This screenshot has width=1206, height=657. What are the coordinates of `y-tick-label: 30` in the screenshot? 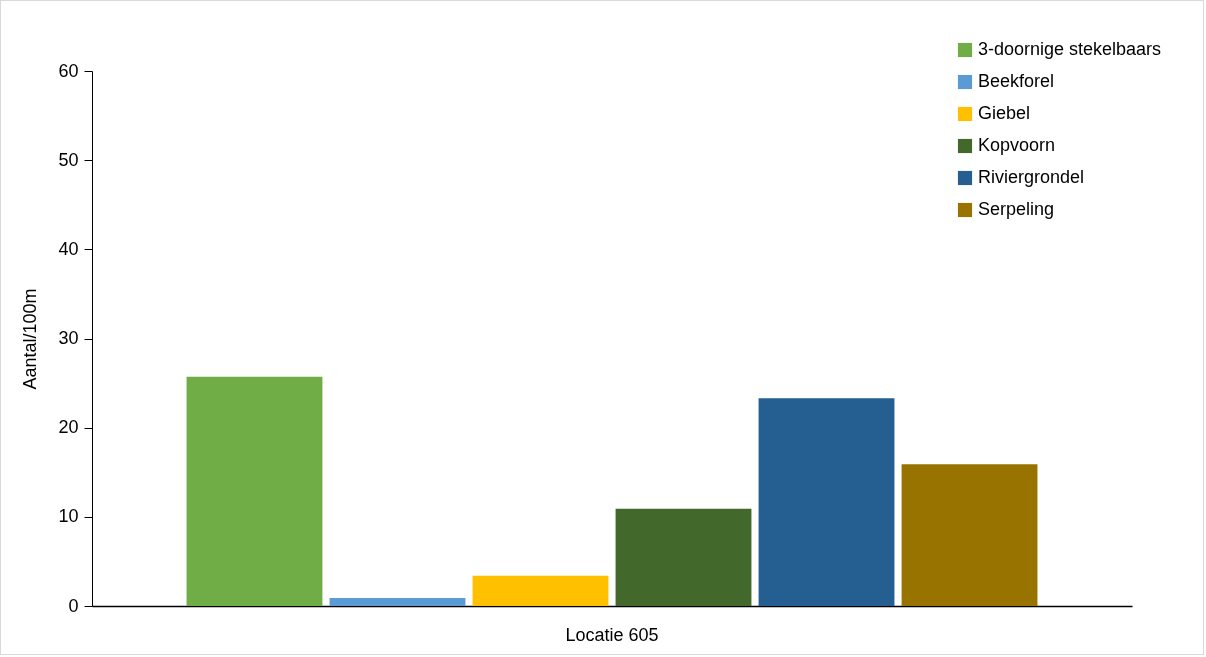 It's located at (68, 338).